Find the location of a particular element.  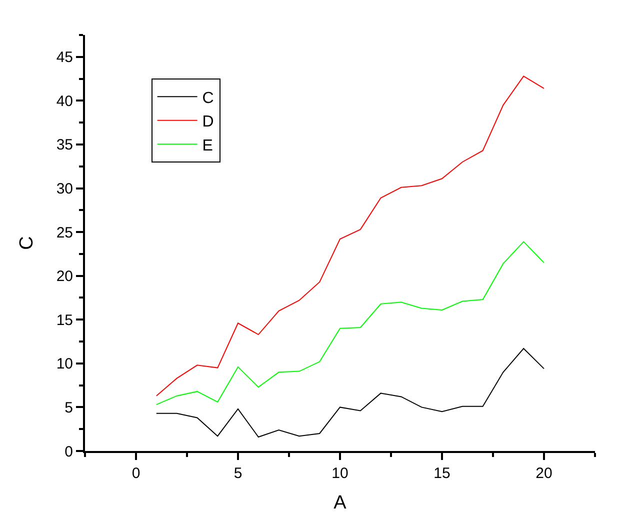

legend-label: C is located at coordinates (208, 98).